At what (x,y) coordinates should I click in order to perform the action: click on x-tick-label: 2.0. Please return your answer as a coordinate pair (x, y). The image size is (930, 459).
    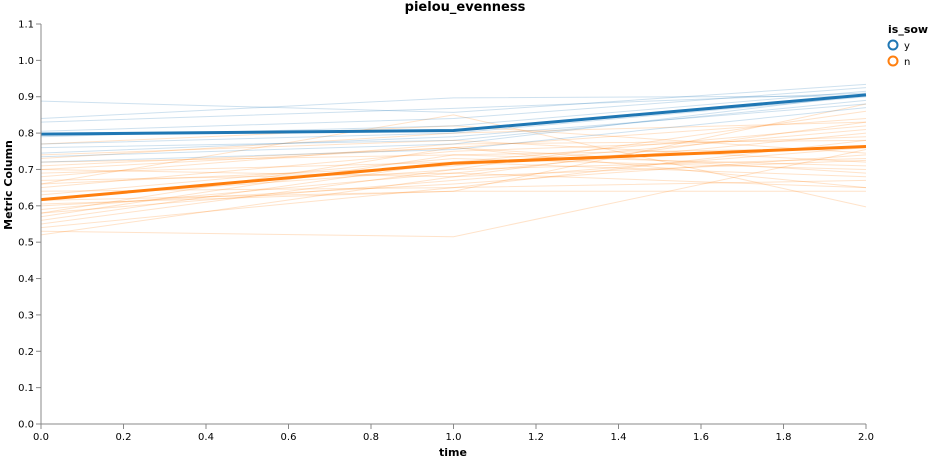
    Looking at the image, I should click on (866, 437).